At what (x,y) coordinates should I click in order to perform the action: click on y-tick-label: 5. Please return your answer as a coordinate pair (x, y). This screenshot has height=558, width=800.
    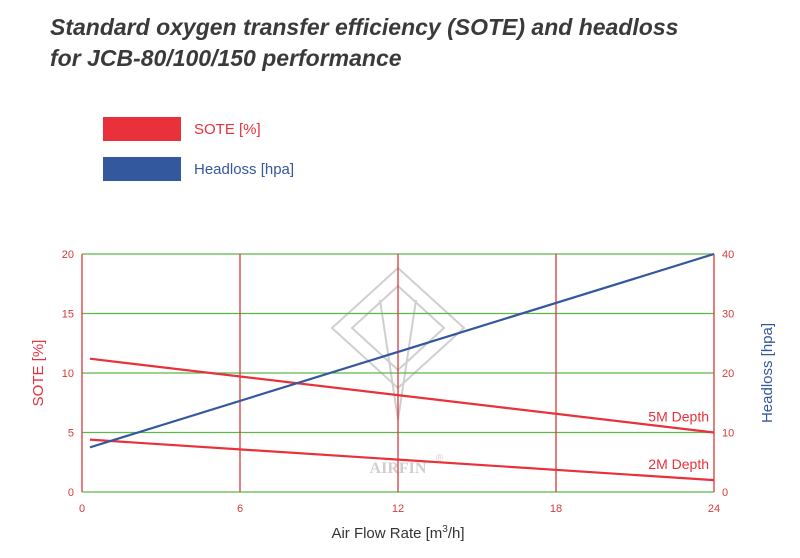
    Looking at the image, I should click on (71, 434).